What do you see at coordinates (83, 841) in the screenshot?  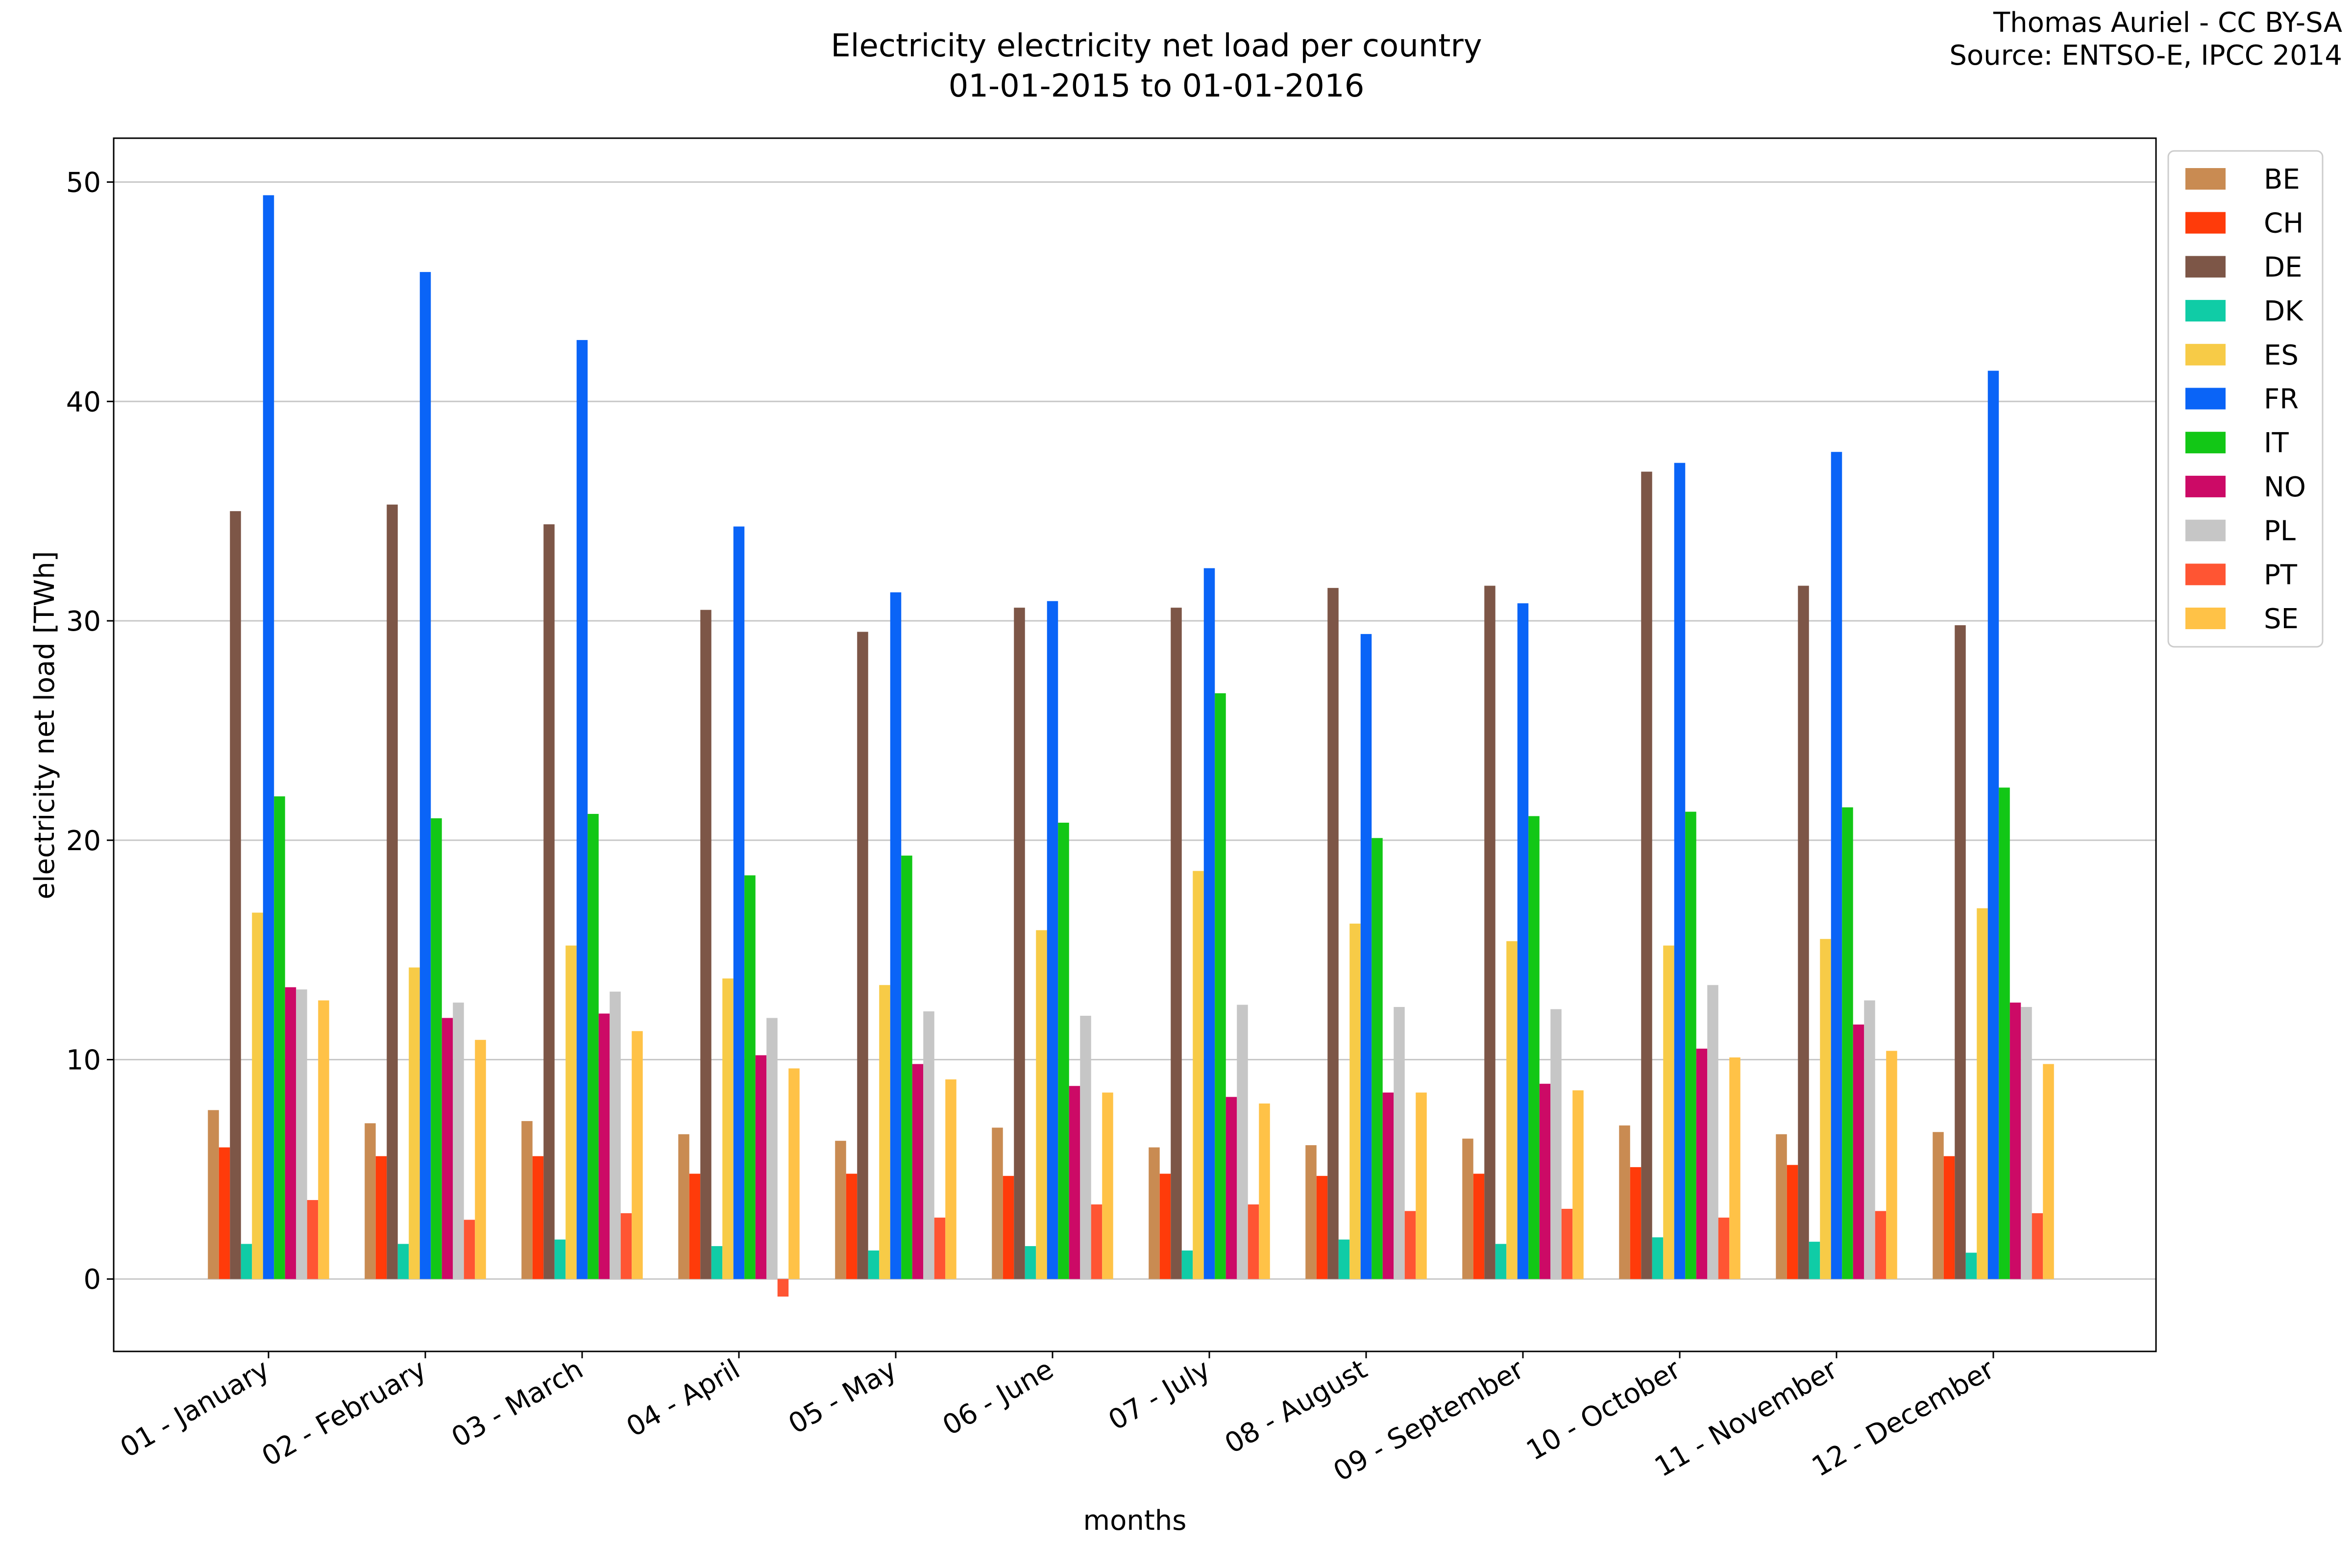 I see `y-tick-label: 20` at bounding box center [83, 841].